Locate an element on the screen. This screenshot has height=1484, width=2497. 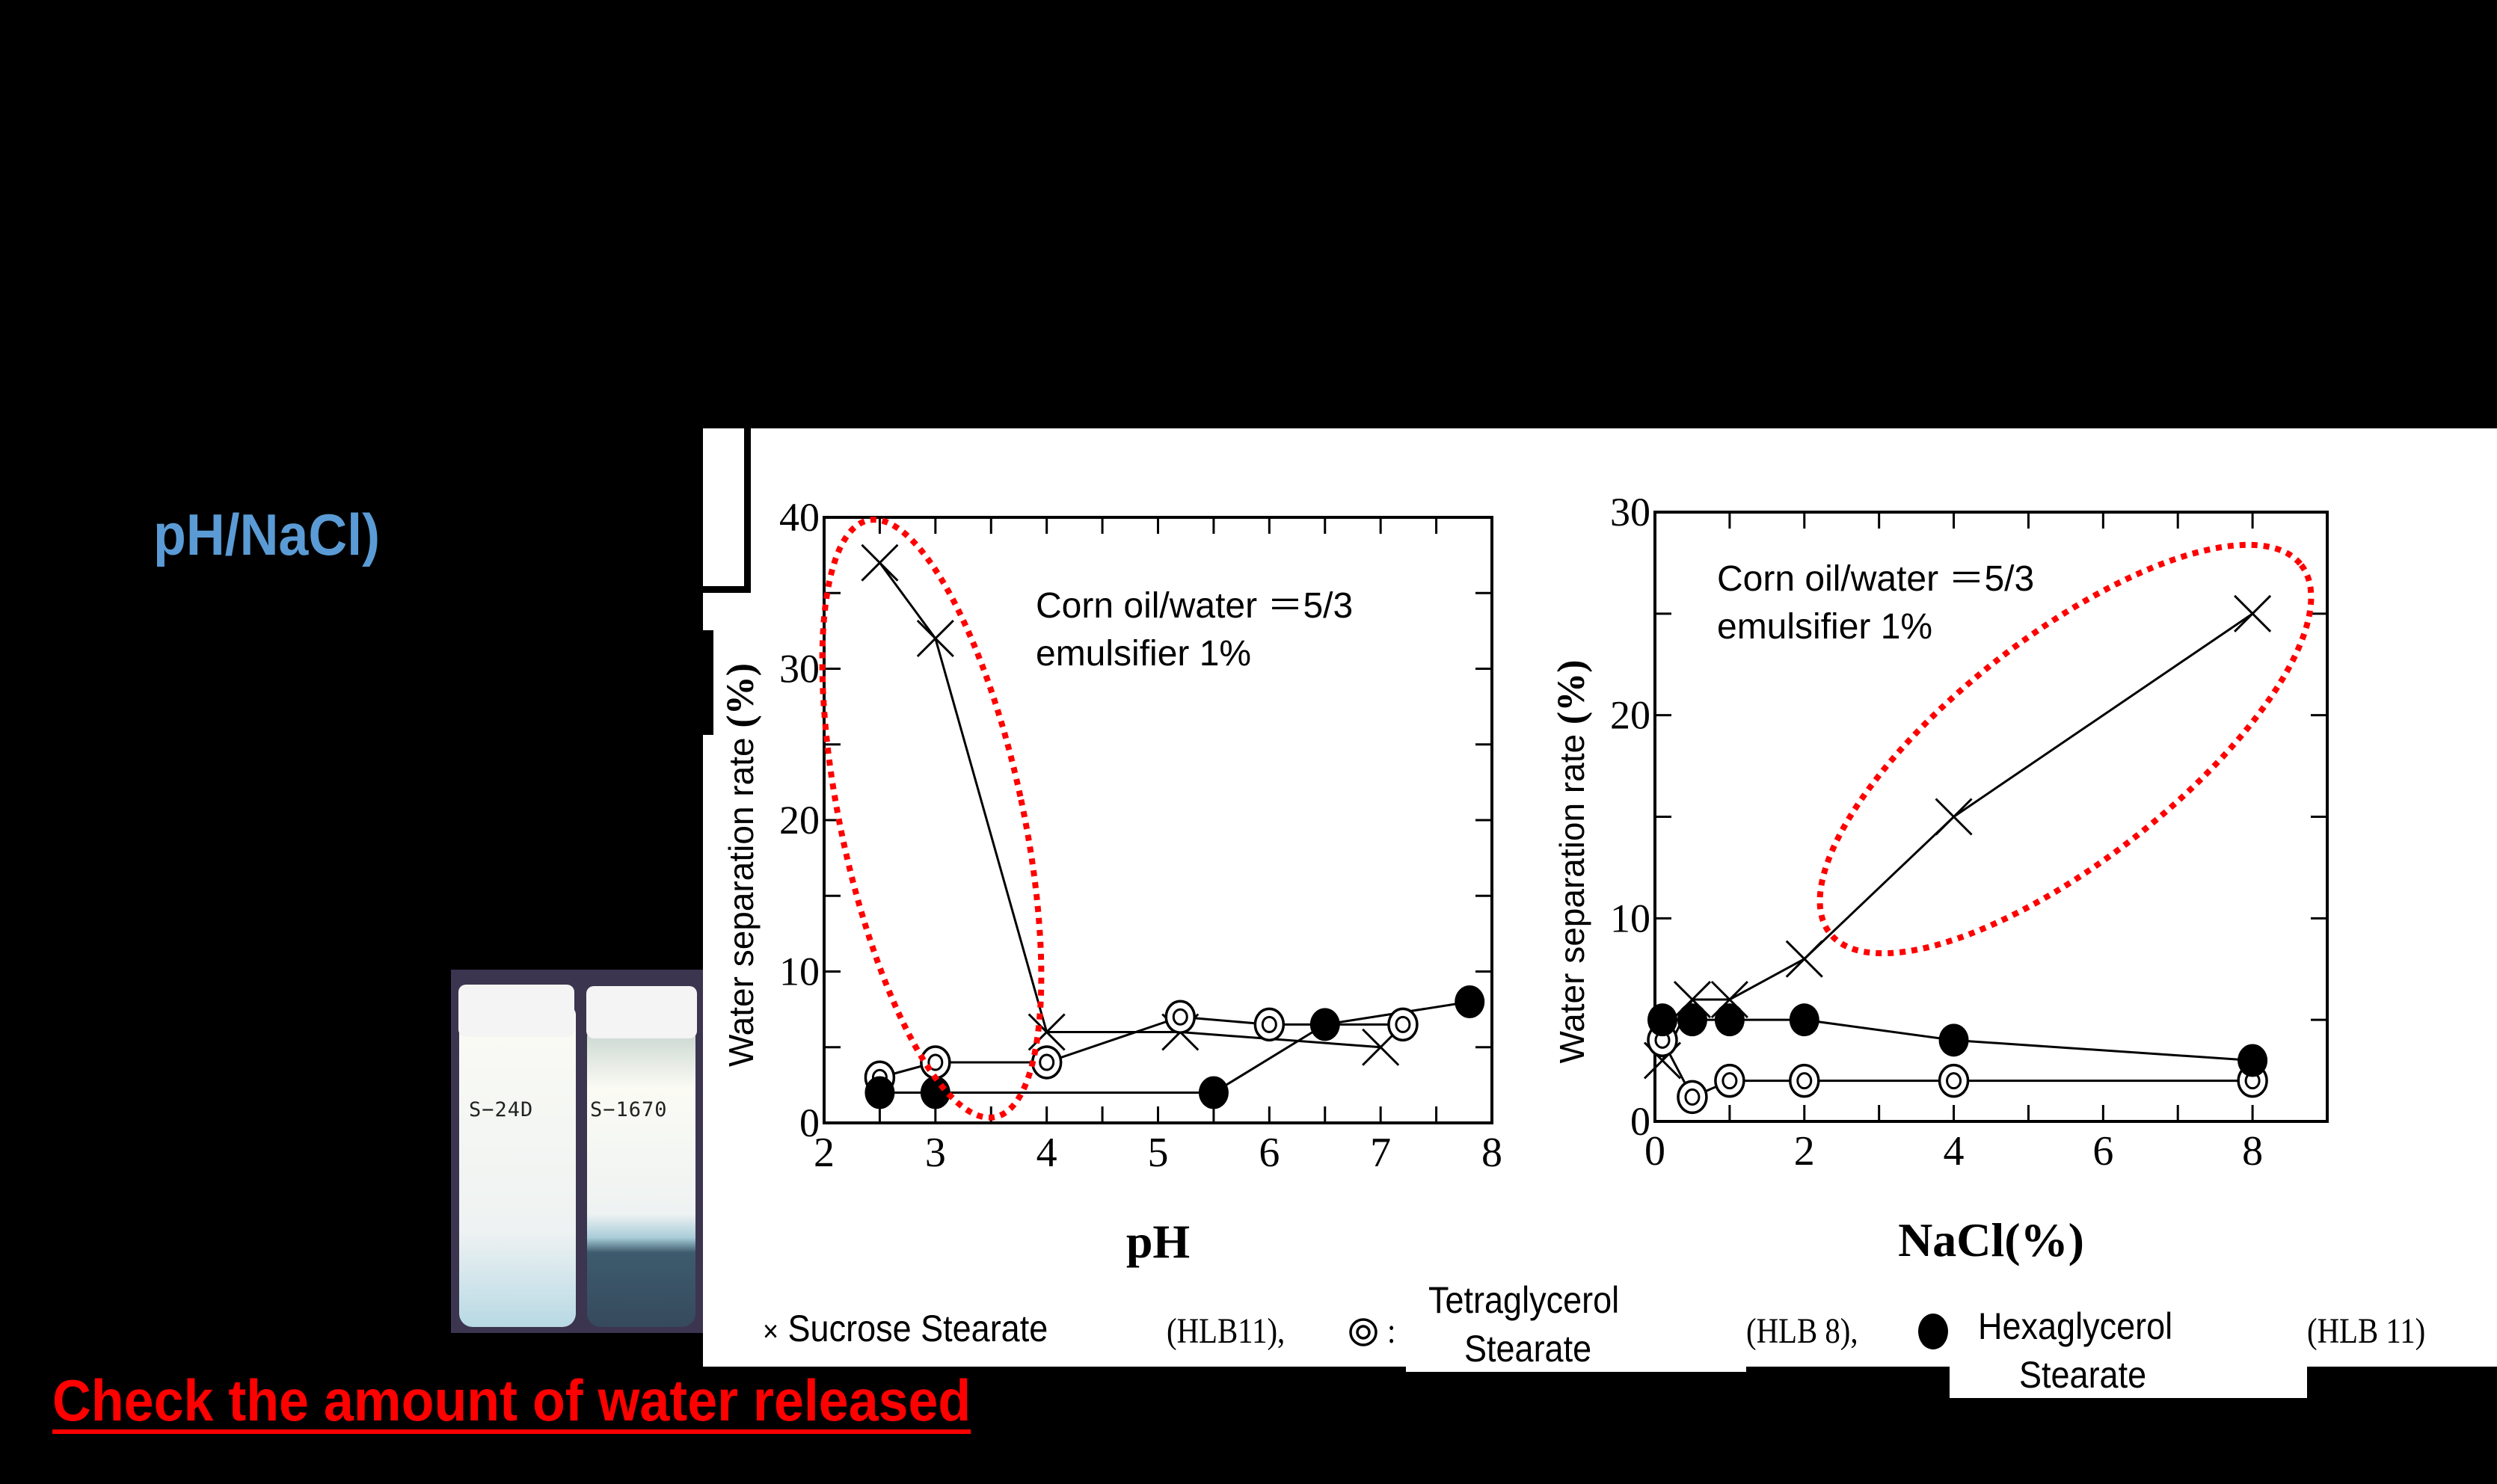
x-axis-label: pH is located at coordinates (1158, 1242).